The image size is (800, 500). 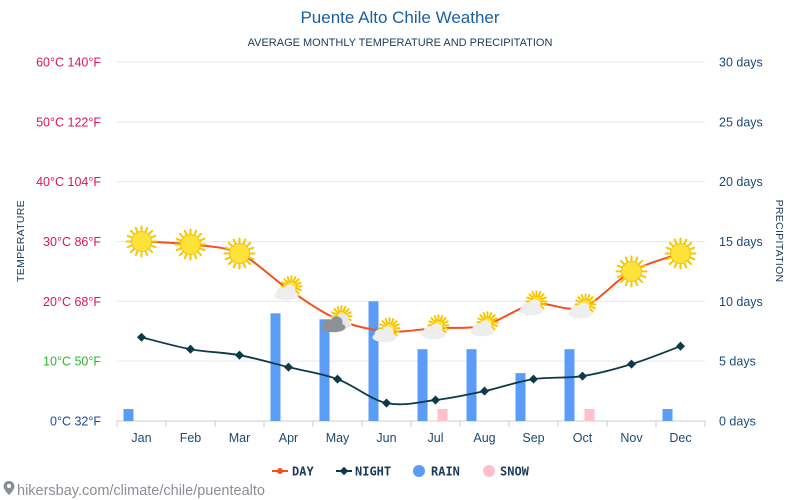 I want to click on night-temperature-line, so click(x=411, y=371).